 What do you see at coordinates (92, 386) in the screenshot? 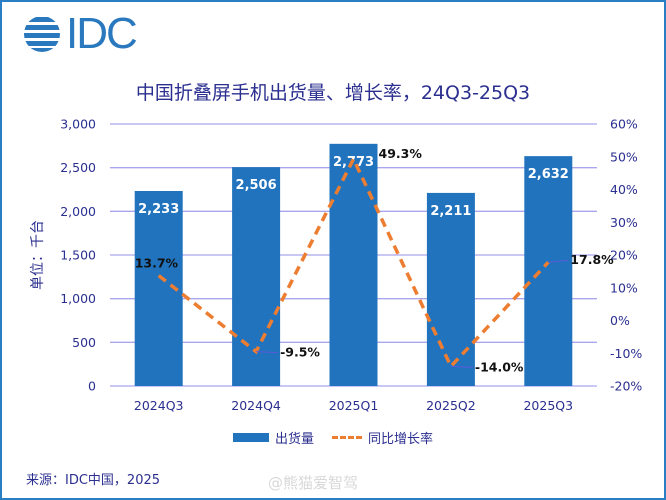
I see `left-tick-label: 0` at bounding box center [92, 386].